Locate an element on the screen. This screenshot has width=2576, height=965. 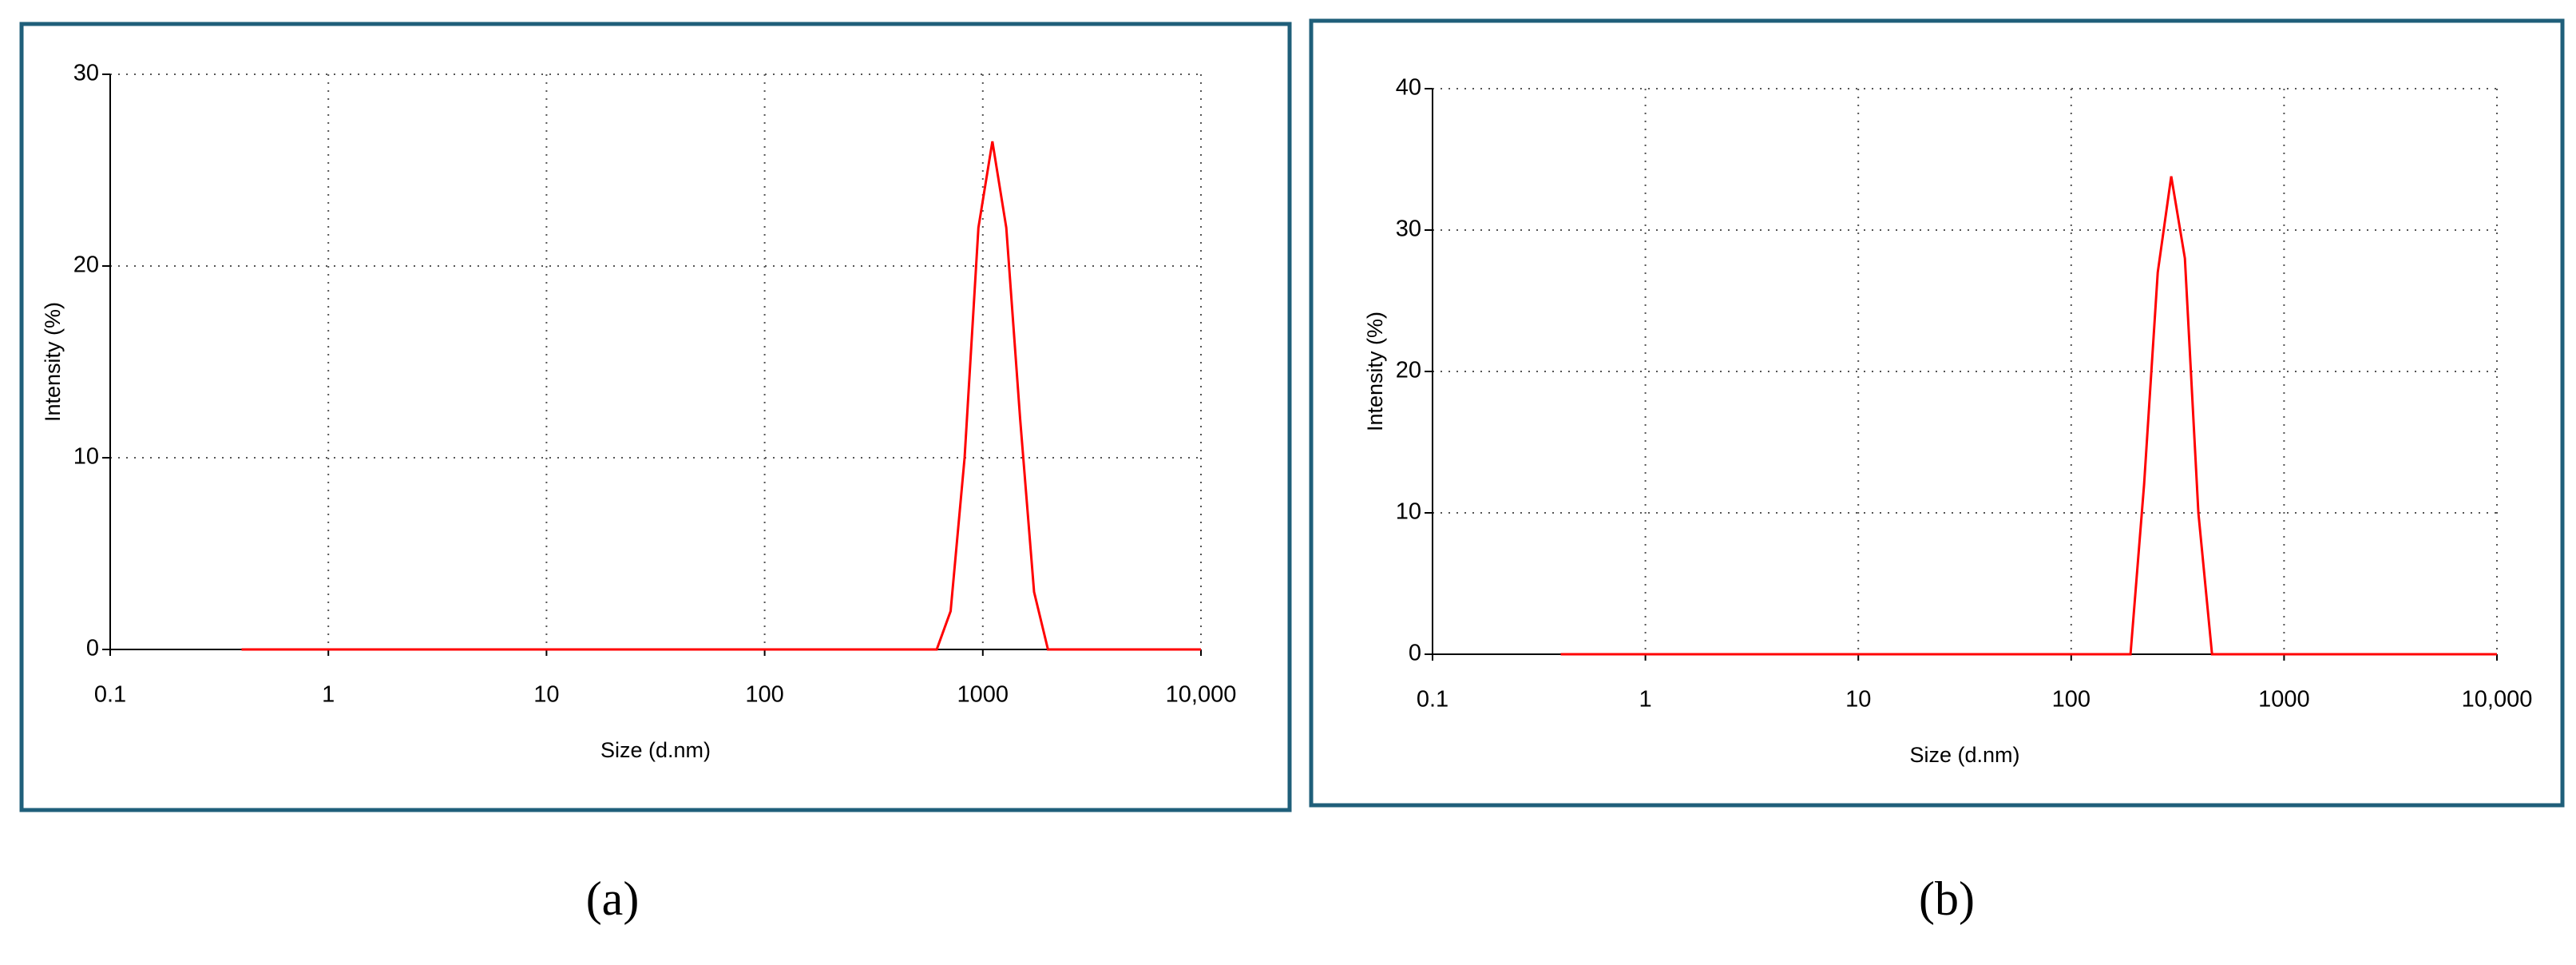
panel-label: (a) is located at coordinates (613, 898).